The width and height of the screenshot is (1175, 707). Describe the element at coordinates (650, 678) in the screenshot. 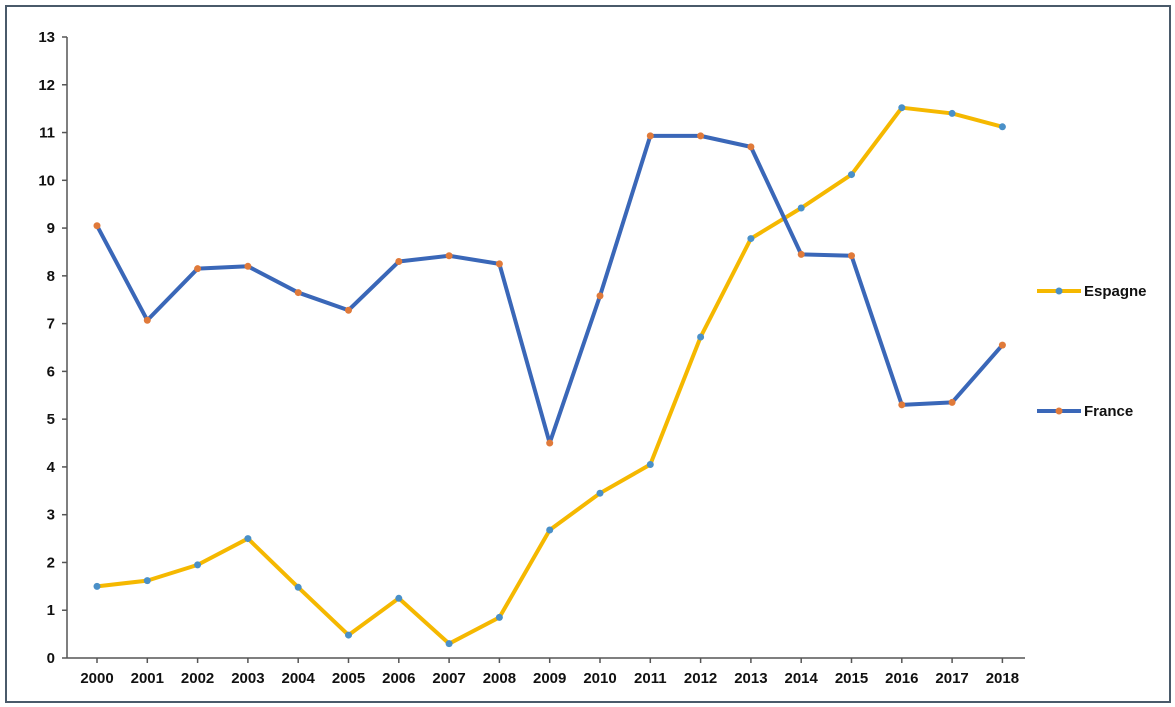

I see `x-tick-label: 2011` at that location.